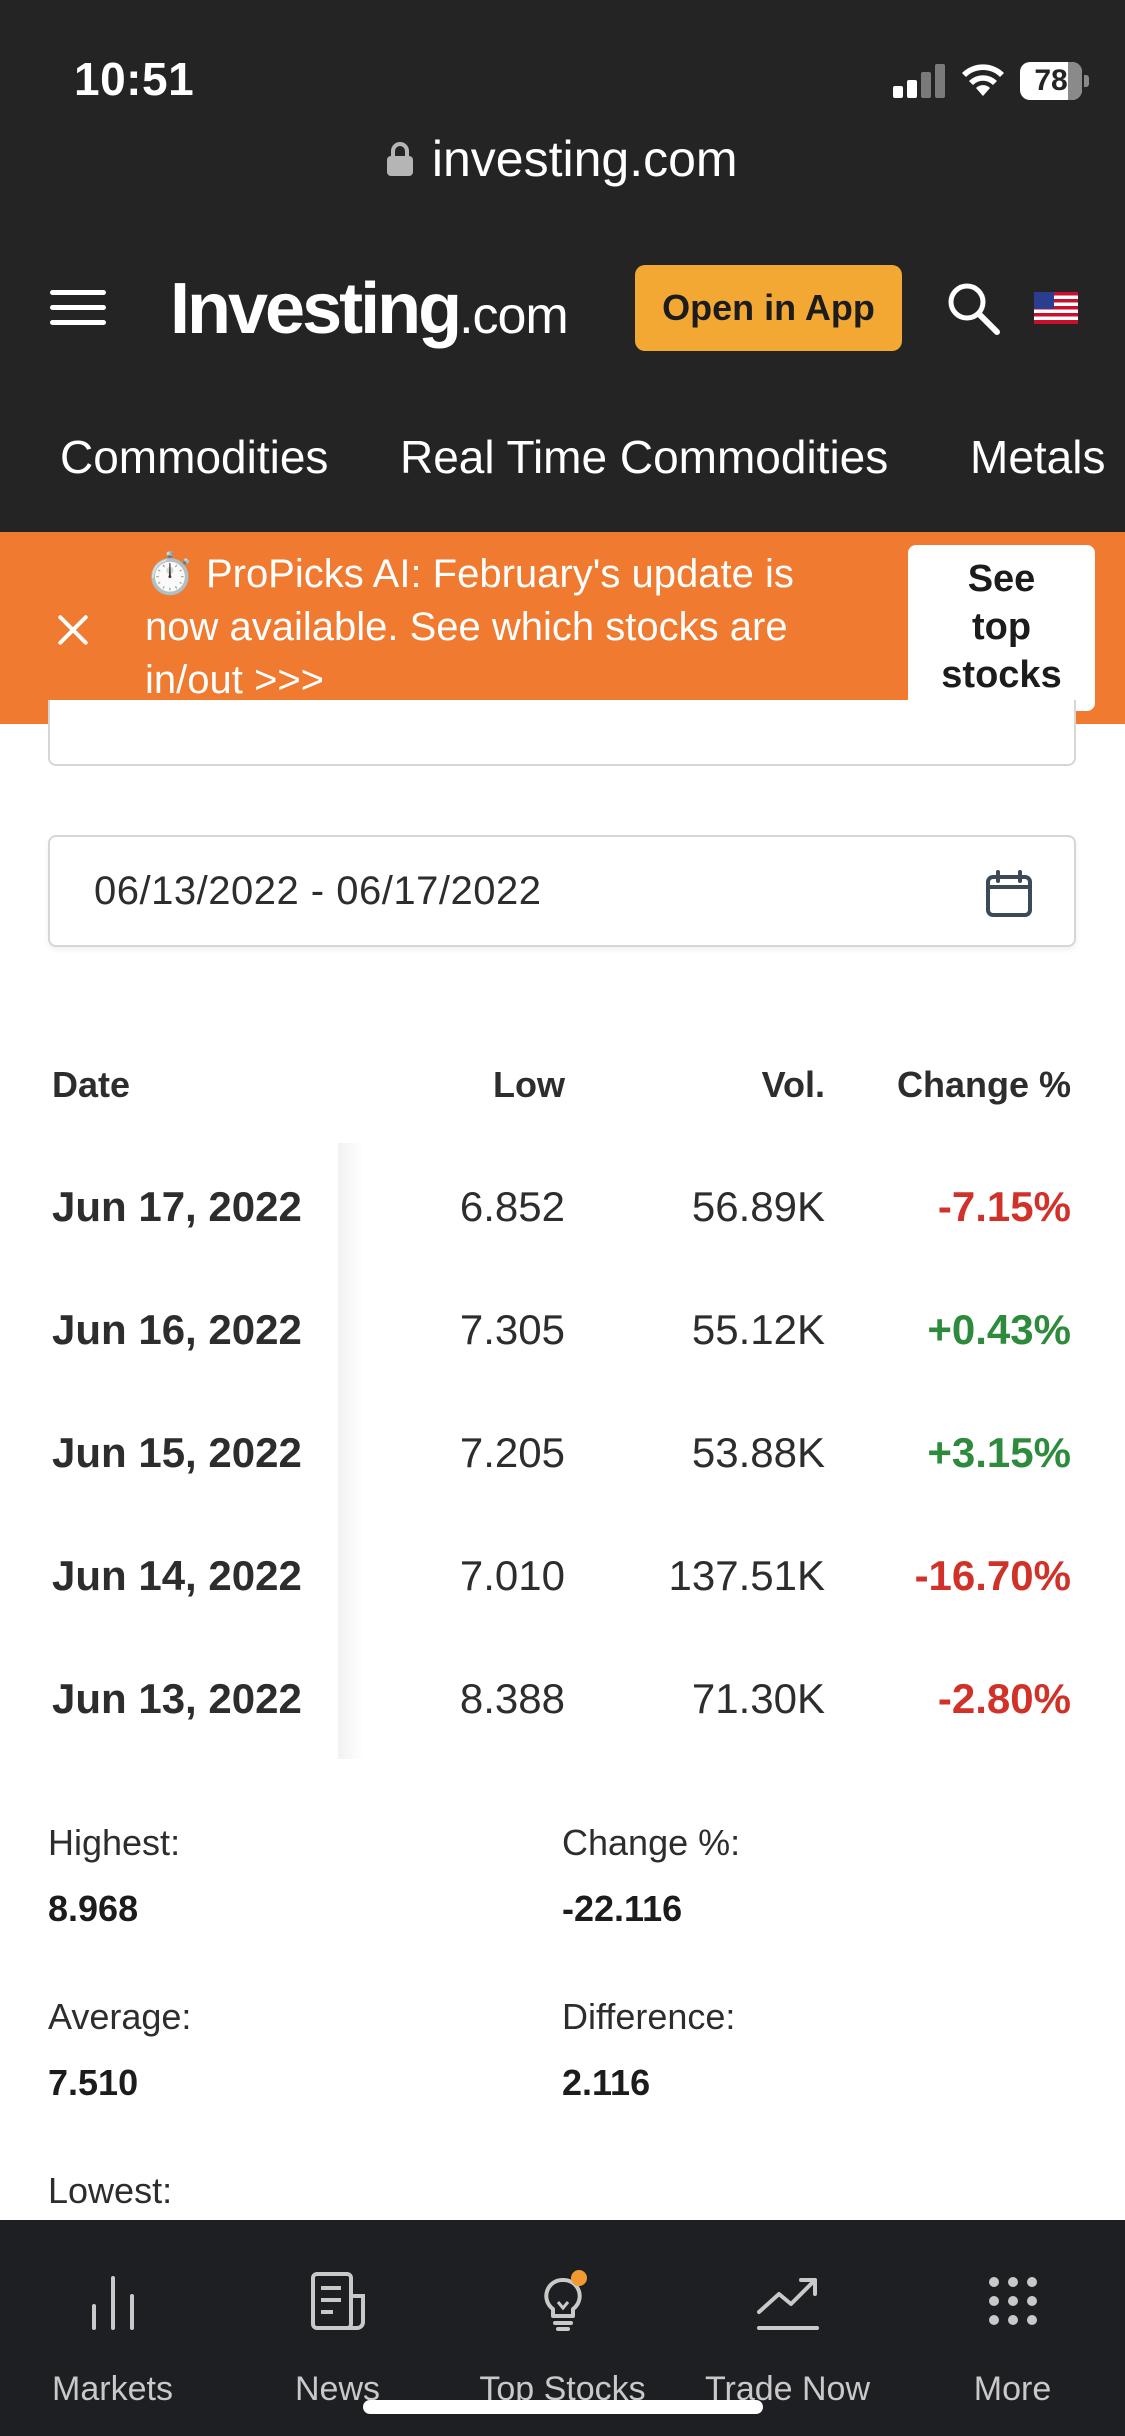  What do you see at coordinates (562, 891) in the screenshot?
I see `date-range-picker: 06/13/2022 - 06/17/2022` at bounding box center [562, 891].